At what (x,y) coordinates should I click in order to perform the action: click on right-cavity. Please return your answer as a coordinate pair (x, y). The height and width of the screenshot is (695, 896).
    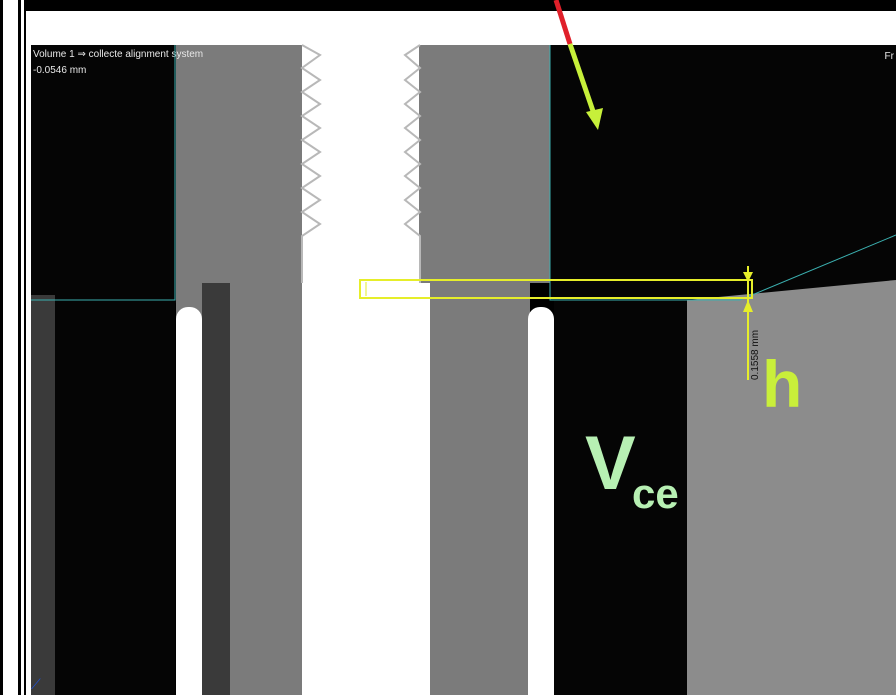
    Looking at the image, I should click on (541, 501).